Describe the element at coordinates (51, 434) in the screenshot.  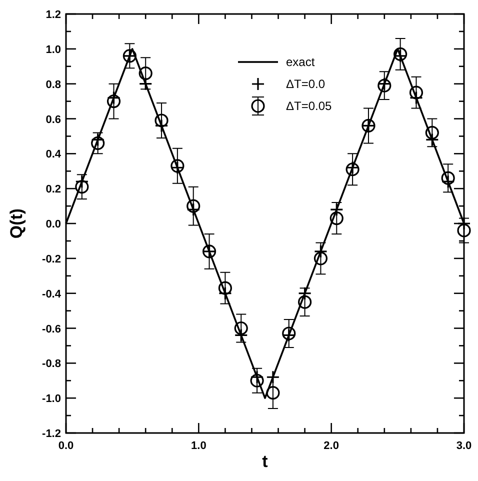
I see `y-tick-label: -1.2` at that location.